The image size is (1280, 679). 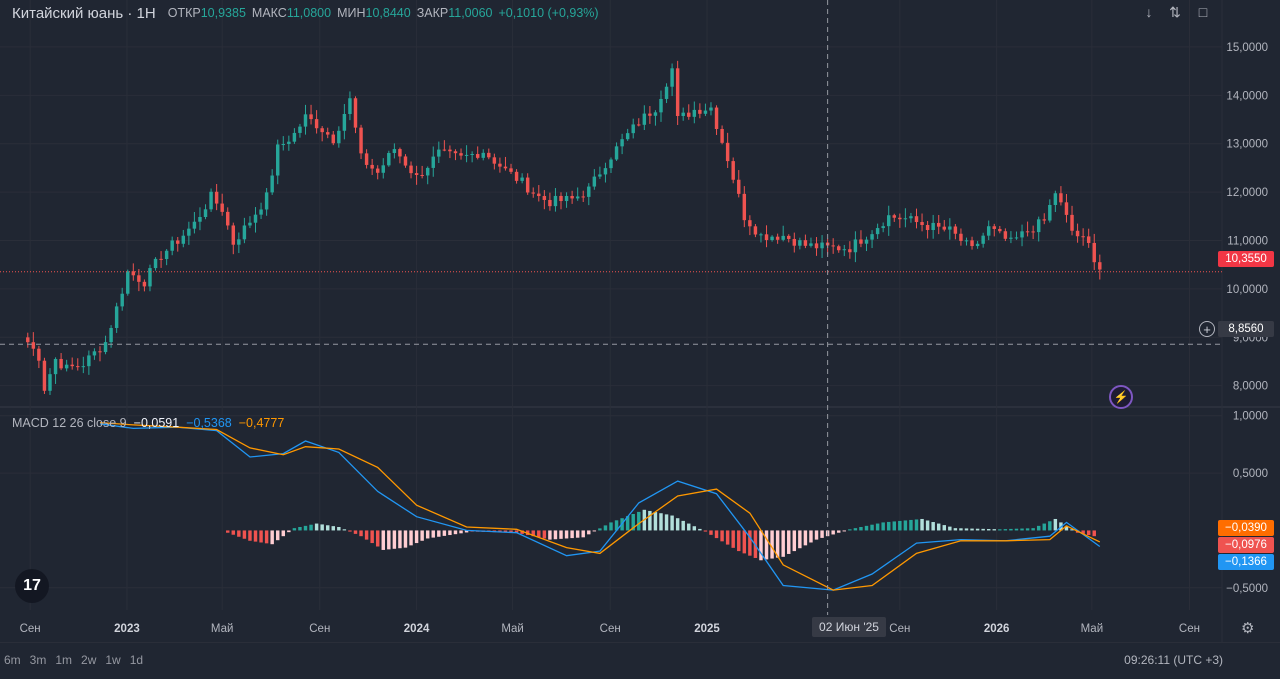 What do you see at coordinates (1173, 660) in the screenshot?
I see `clock: 09:26:11 (UTC +3)` at bounding box center [1173, 660].